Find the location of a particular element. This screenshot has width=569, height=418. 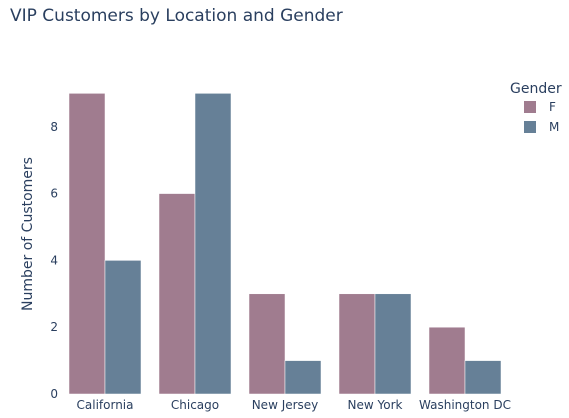

x-tick-label: Washington DC is located at coordinates (465, 405).